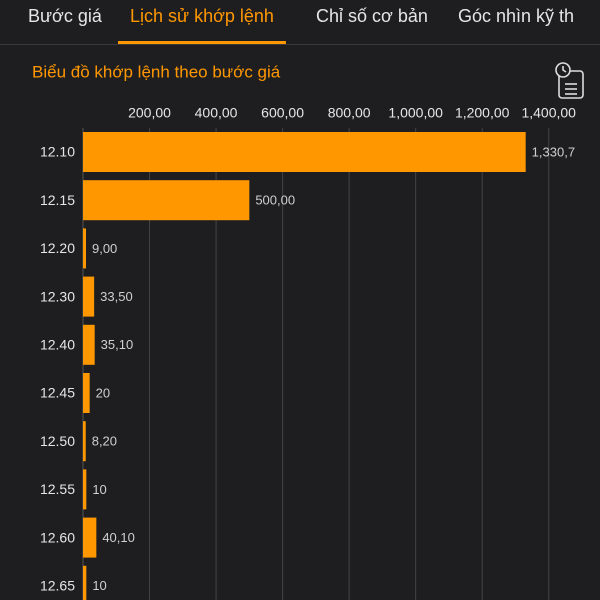 Image resolution: width=600 pixels, height=600 pixels. What do you see at coordinates (553, 151) in the screenshot?
I see `value-label: 1,330,7` at bounding box center [553, 151].